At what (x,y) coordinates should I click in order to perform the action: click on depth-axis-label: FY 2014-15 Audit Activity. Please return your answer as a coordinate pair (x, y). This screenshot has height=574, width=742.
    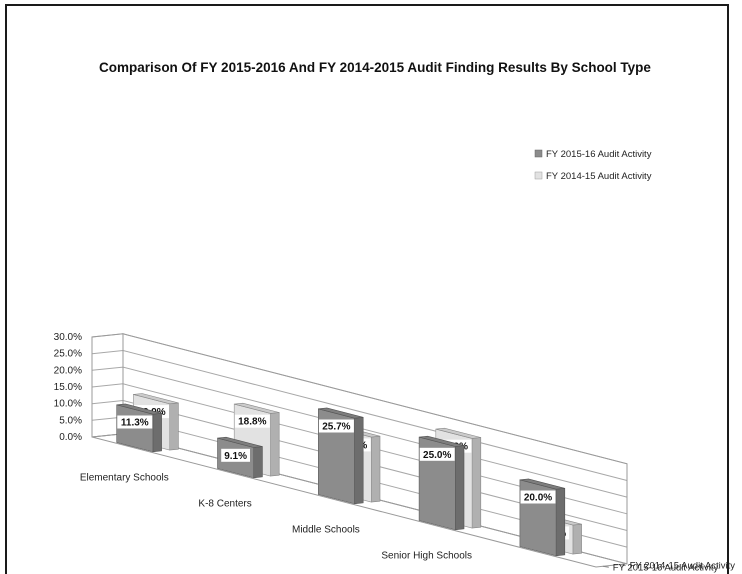
    Looking at the image, I should click on (683, 566).